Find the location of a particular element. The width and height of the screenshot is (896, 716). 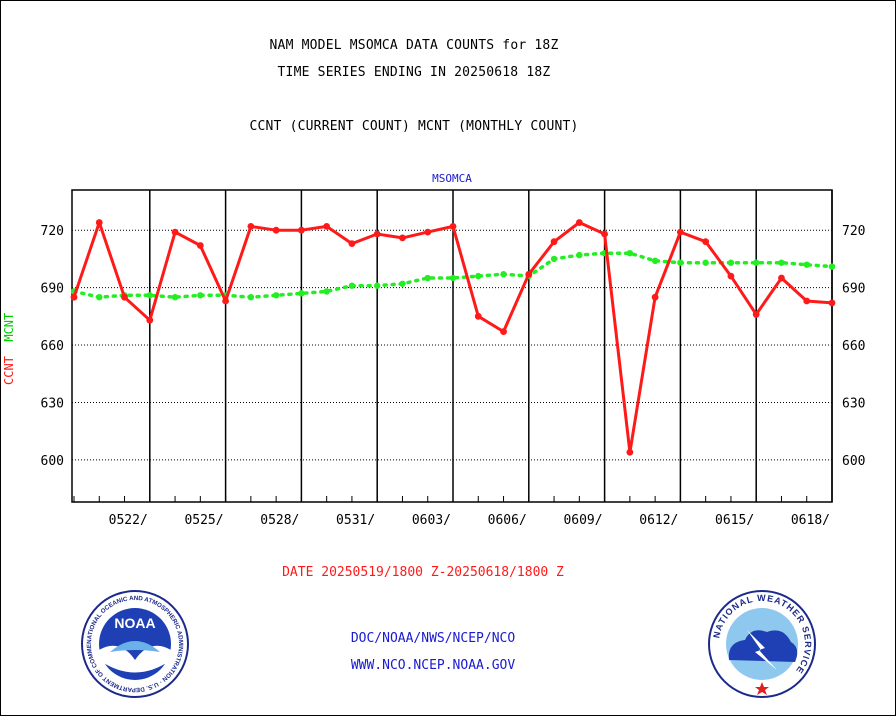

credit-org: DOC/NOAA/NWS/NCEP/NCO is located at coordinates (433, 638).